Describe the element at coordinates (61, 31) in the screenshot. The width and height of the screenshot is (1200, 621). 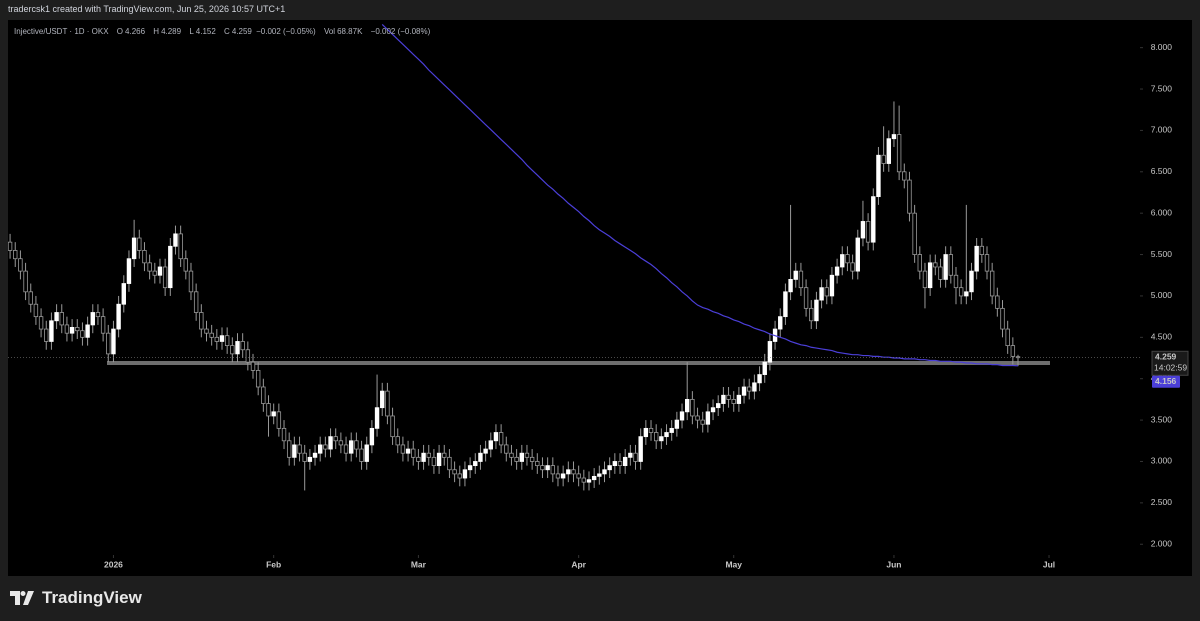
I see `legend-symbol: Injective/USDT · 1D · OKX` at that location.